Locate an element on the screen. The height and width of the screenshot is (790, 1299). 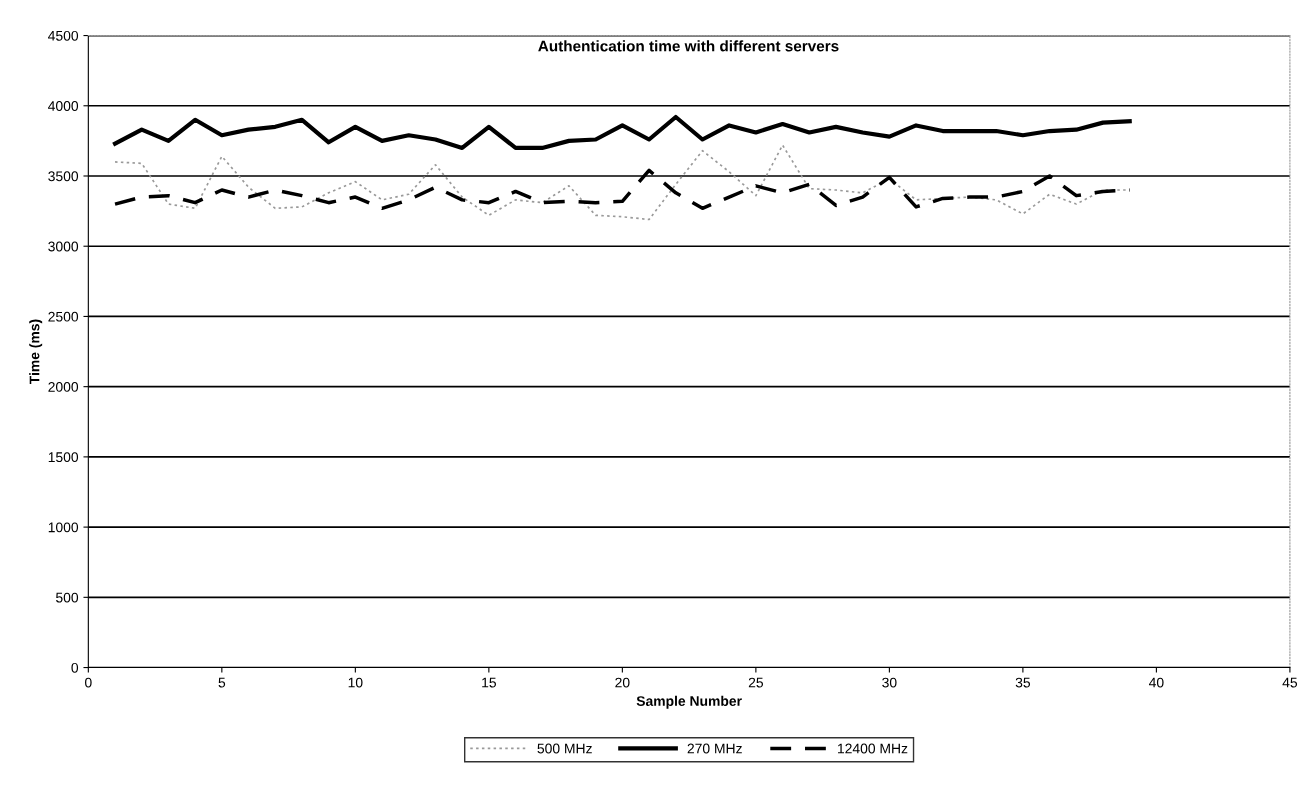
y-tick-label: 4500 is located at coordinates (63, 35).